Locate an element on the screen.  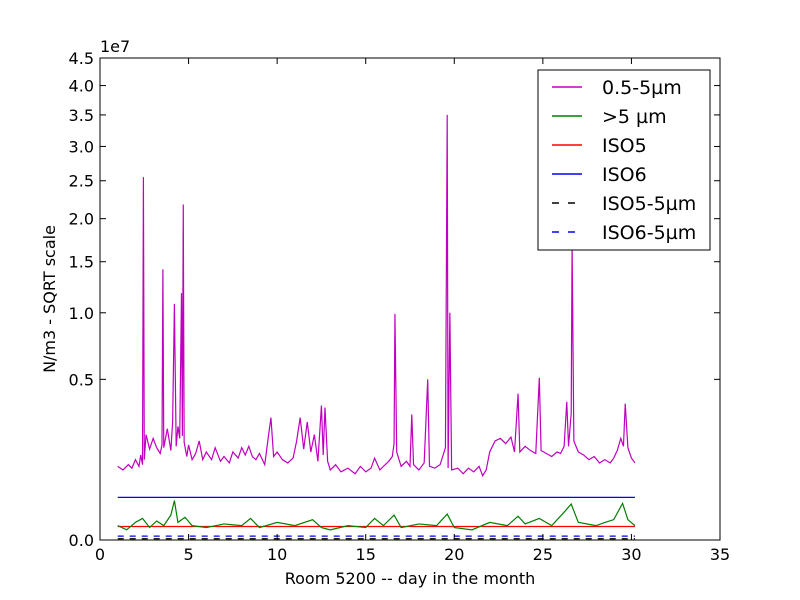
legend-label-3: ISO6 is located at coordinates (624, 175).